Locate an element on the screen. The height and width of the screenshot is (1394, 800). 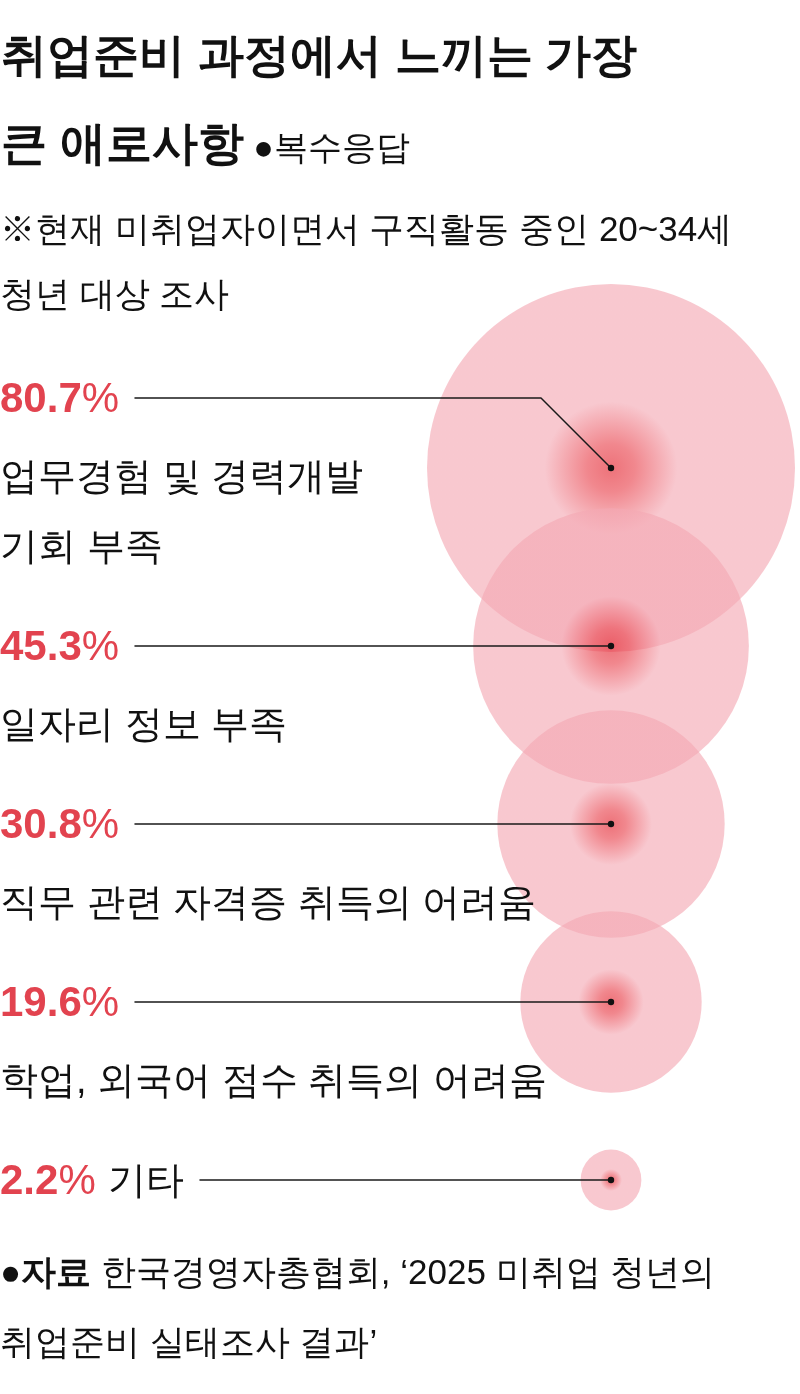
category-label: 학업, 외국어 점수 취득의 어려움 is located at coordinates (274, 1080).